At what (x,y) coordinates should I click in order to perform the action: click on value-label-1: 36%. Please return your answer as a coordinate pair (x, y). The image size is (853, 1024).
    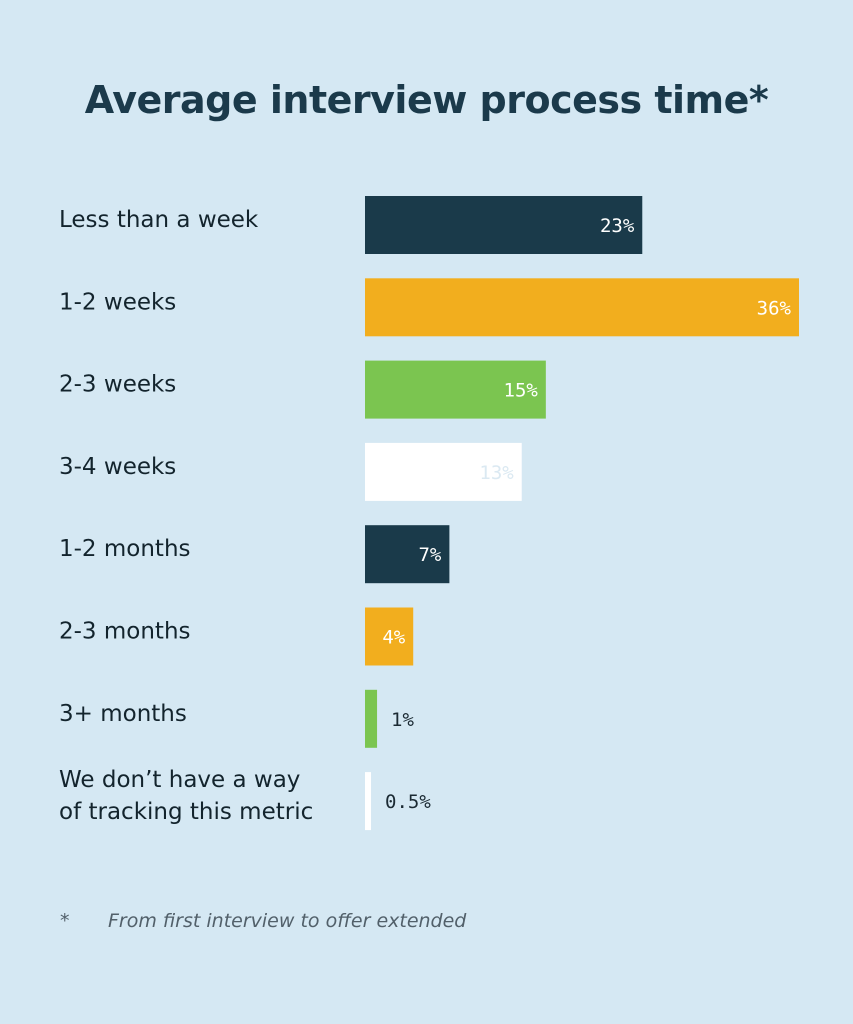
    Looking at the image, I should click on (774, 308).